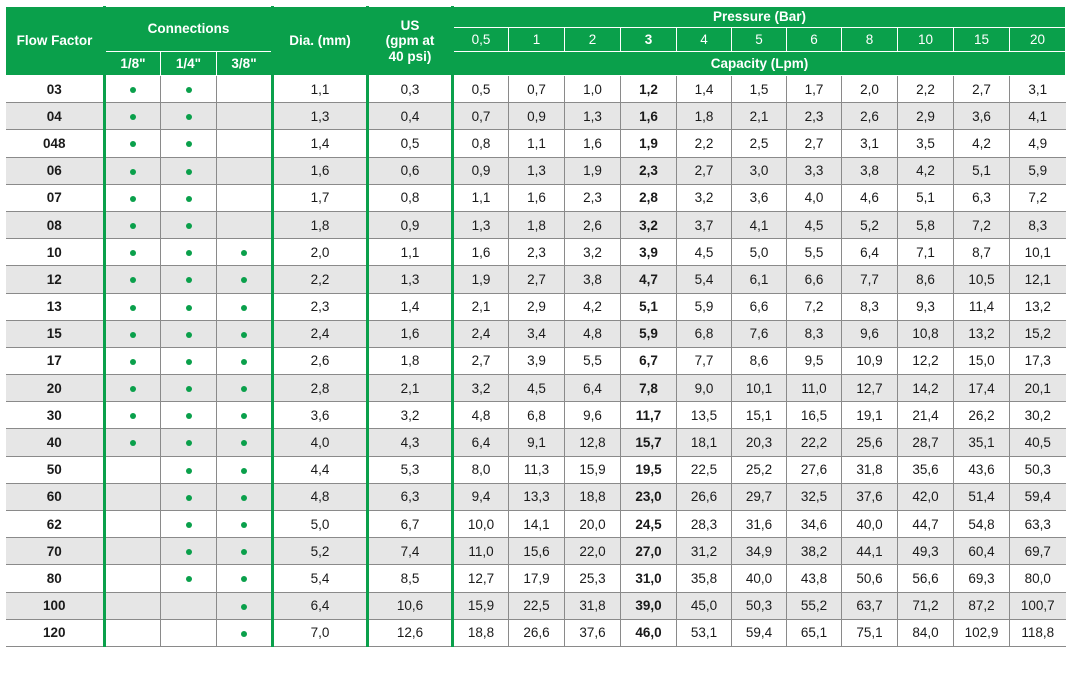 This screenshot has width=1069, height=680. What do you see at coordinates (649, 605) in the screenshot?
I see `capacity-cell: 39,0` at bounding box center [649, 605].